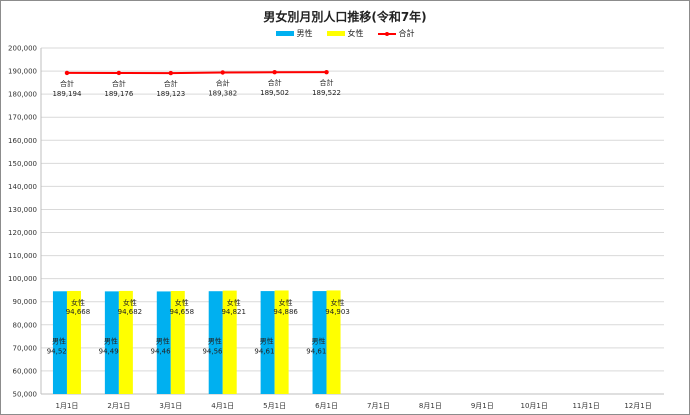 This screenshot has width=690, height=415. Describe the element at coordinates (274, 93) in the screenshot. I see `total-label-value: 189,502` at that location.